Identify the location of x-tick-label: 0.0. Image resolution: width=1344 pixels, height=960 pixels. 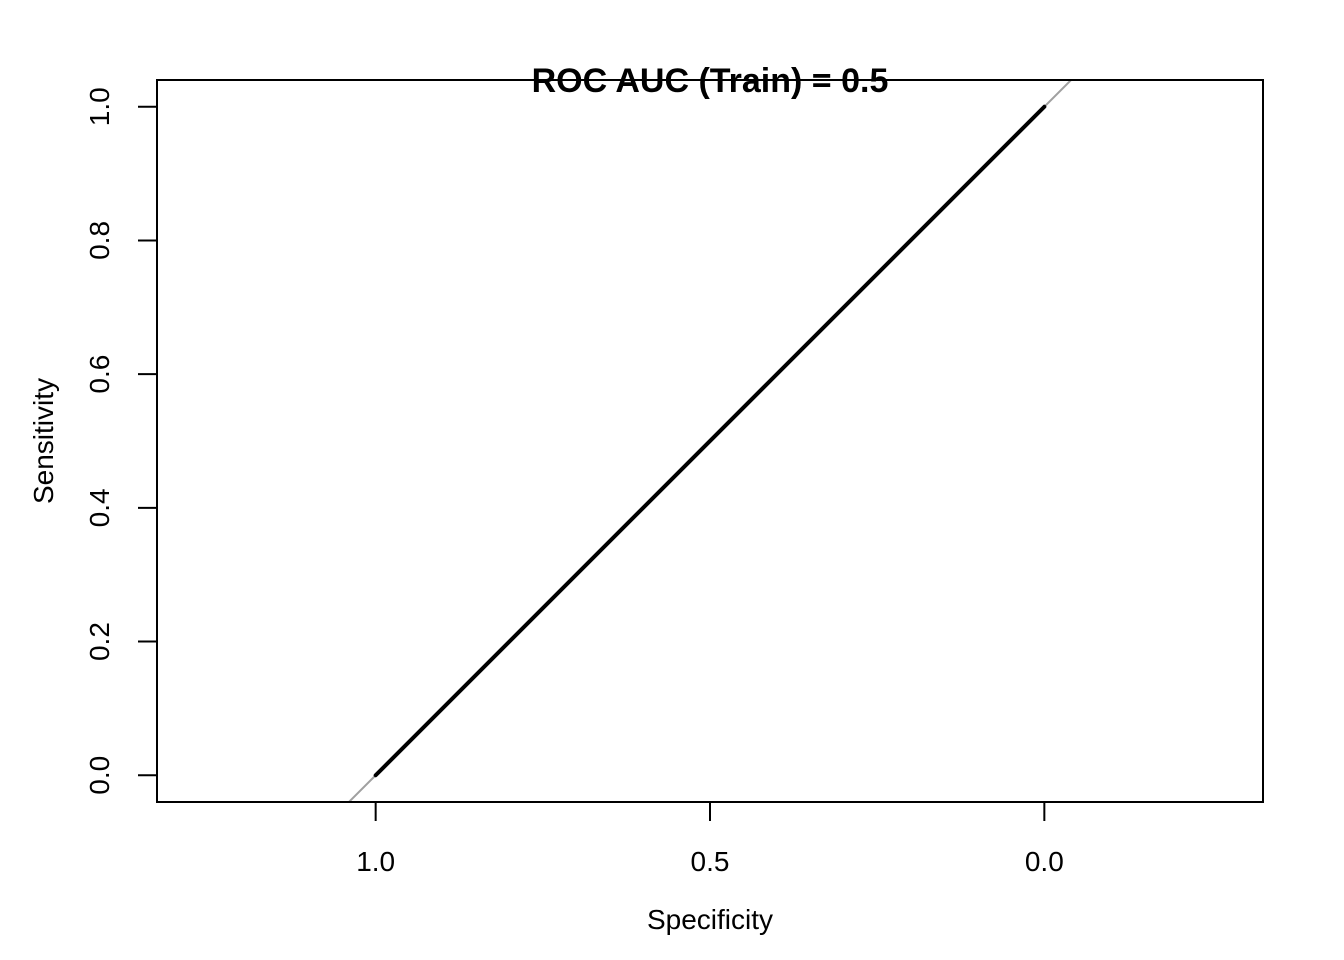
(1044, 861).